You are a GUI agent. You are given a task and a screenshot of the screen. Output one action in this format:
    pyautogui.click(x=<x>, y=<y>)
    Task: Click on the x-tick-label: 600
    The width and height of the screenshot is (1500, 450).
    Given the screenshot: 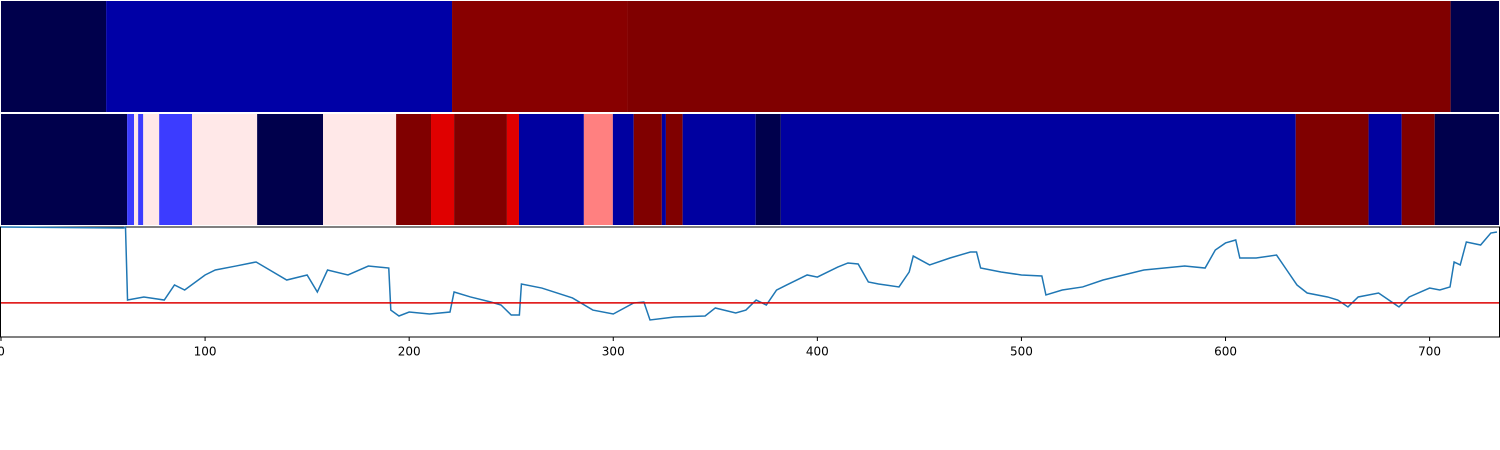 What is the action you would take?
    pyautogui.click(x=1225, y=352)
    